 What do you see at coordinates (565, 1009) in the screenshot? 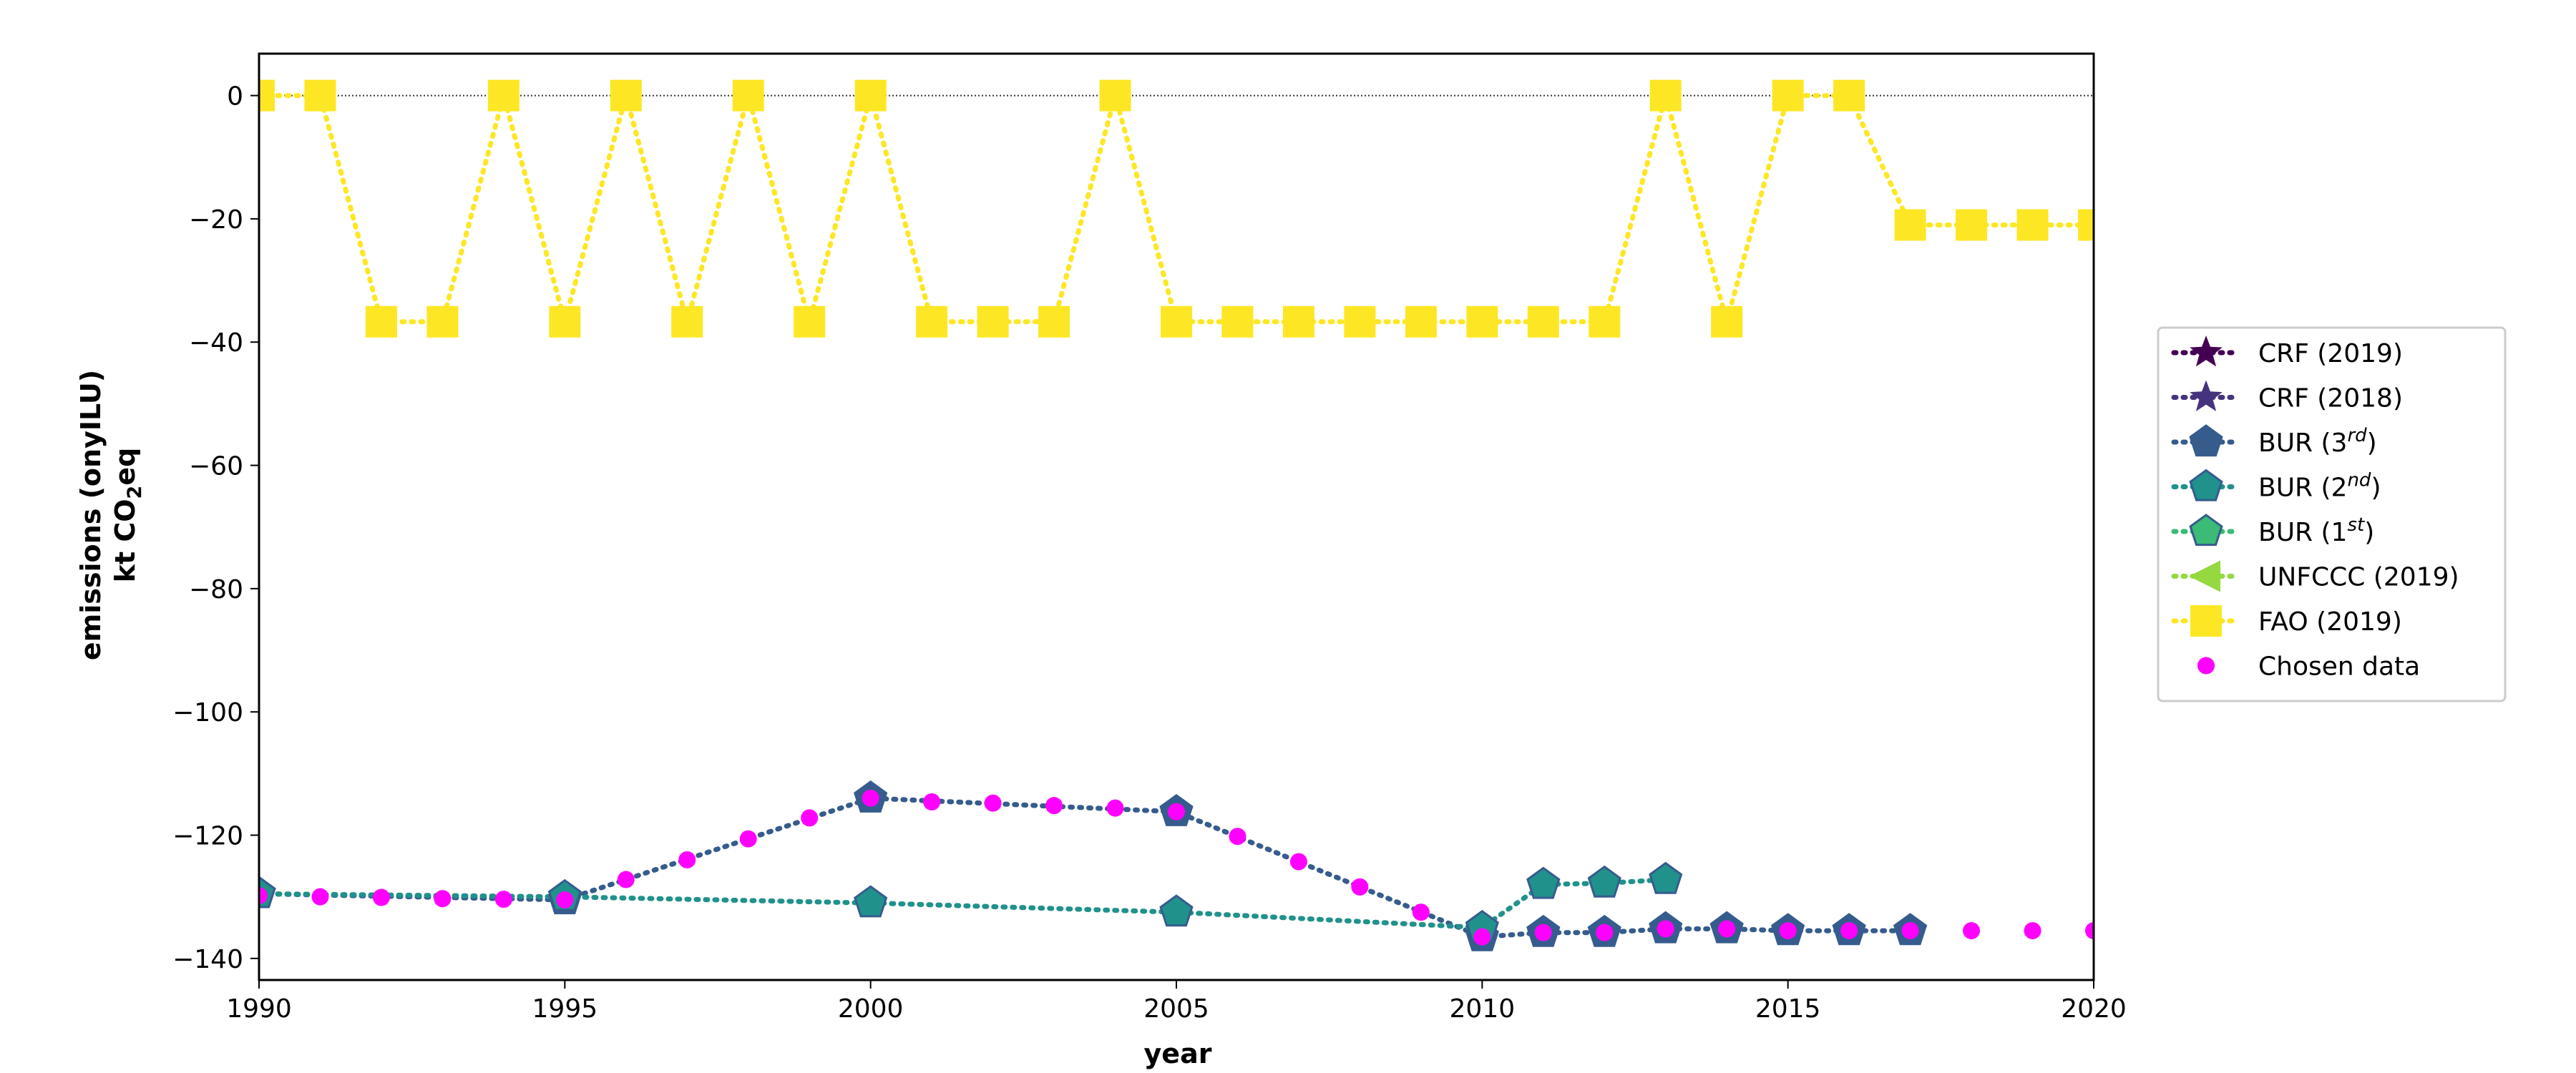
I see `x-tick-label: 1995` at bounding box center [565, 1009].